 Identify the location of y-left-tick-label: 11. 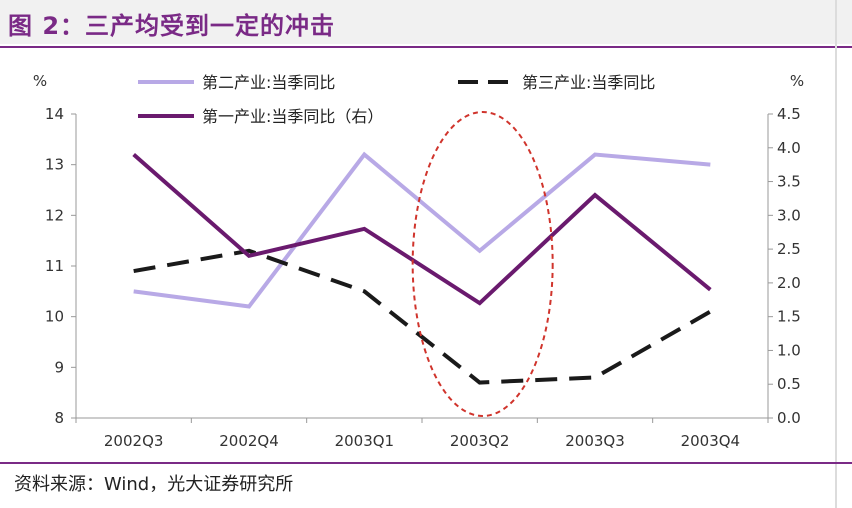
(54, 266).